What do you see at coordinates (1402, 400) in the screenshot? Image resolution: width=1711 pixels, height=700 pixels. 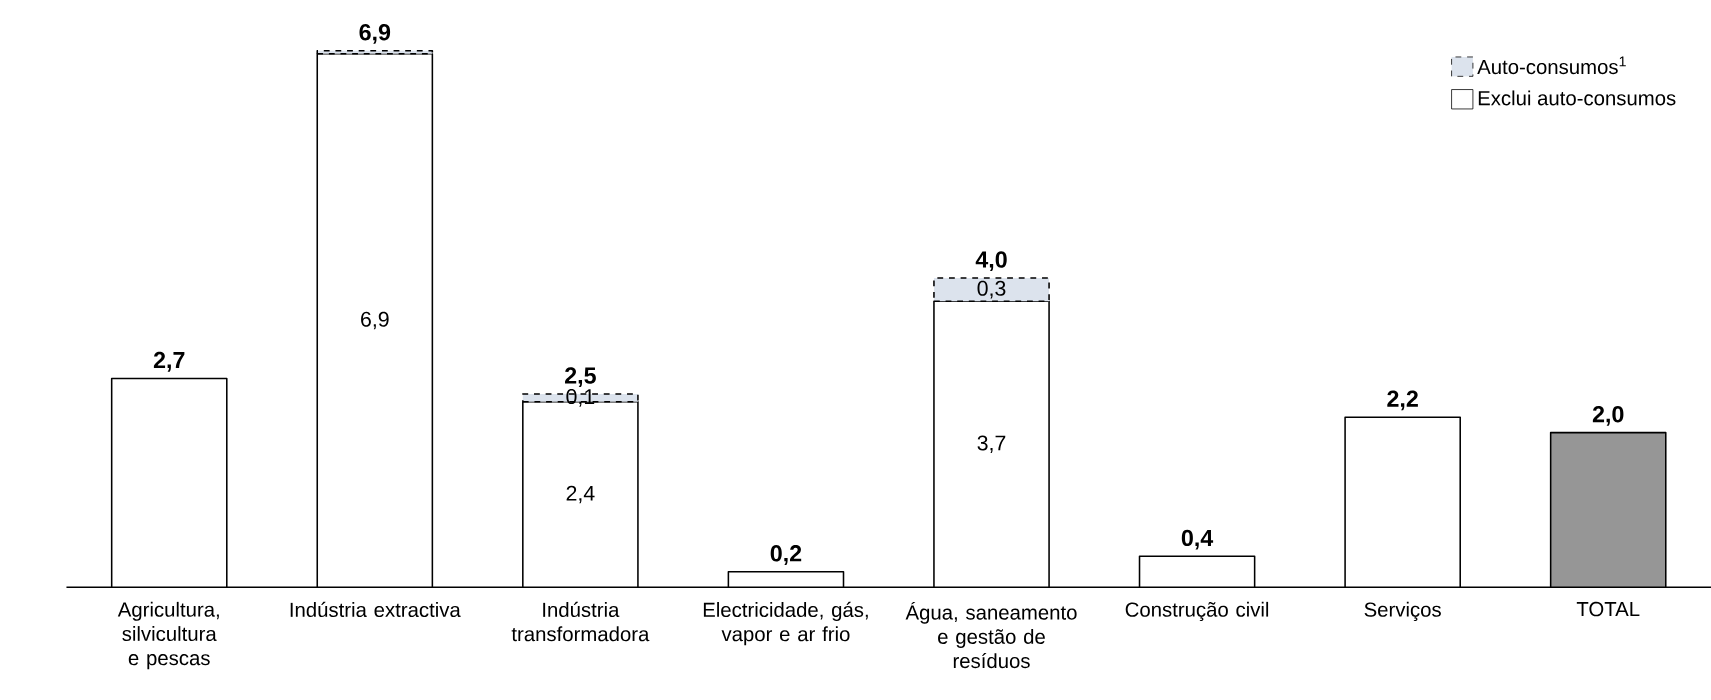 I see `total-label: 2,2` at bounding box center [1402, 400].